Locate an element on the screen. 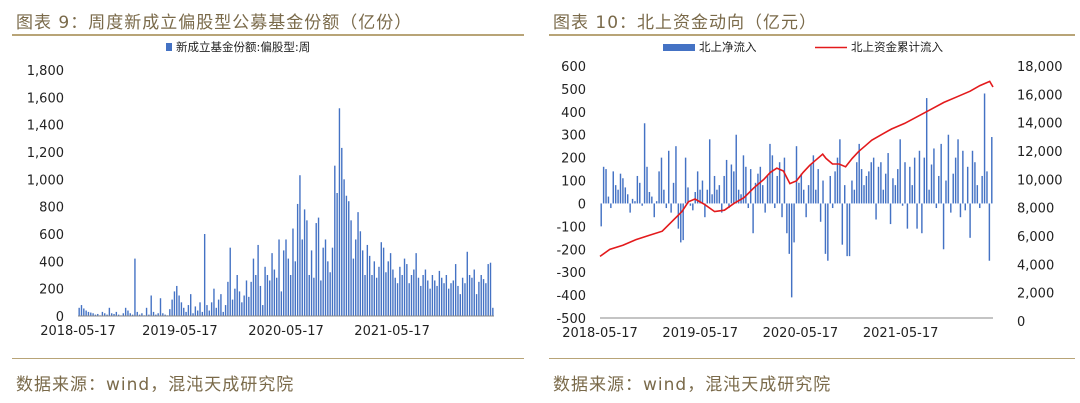  y-right-tick-label: 16,000 is located at coordinates (1040, 95).